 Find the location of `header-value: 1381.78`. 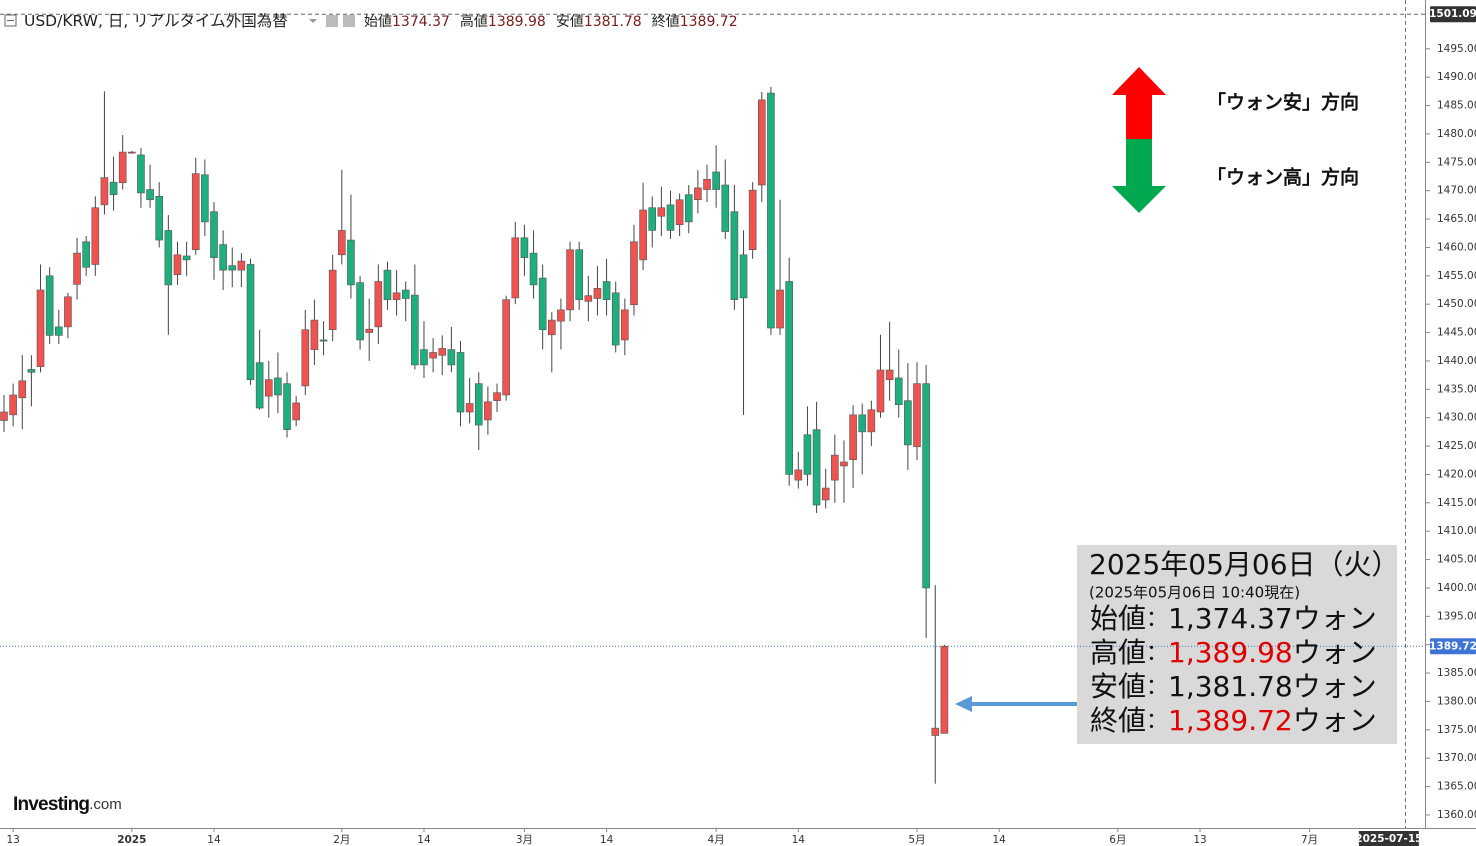

header-value: 1381.78 is located at coordinates (613, 22).